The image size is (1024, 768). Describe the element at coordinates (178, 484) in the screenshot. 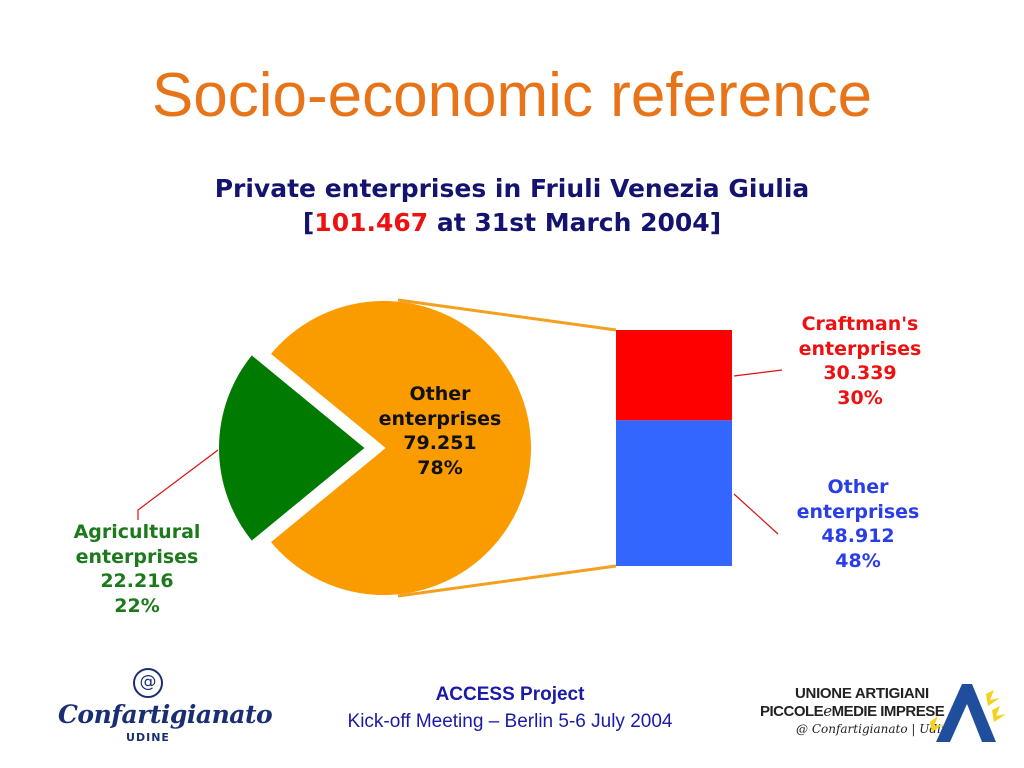

I see `leader-line-agricultural` at that location.